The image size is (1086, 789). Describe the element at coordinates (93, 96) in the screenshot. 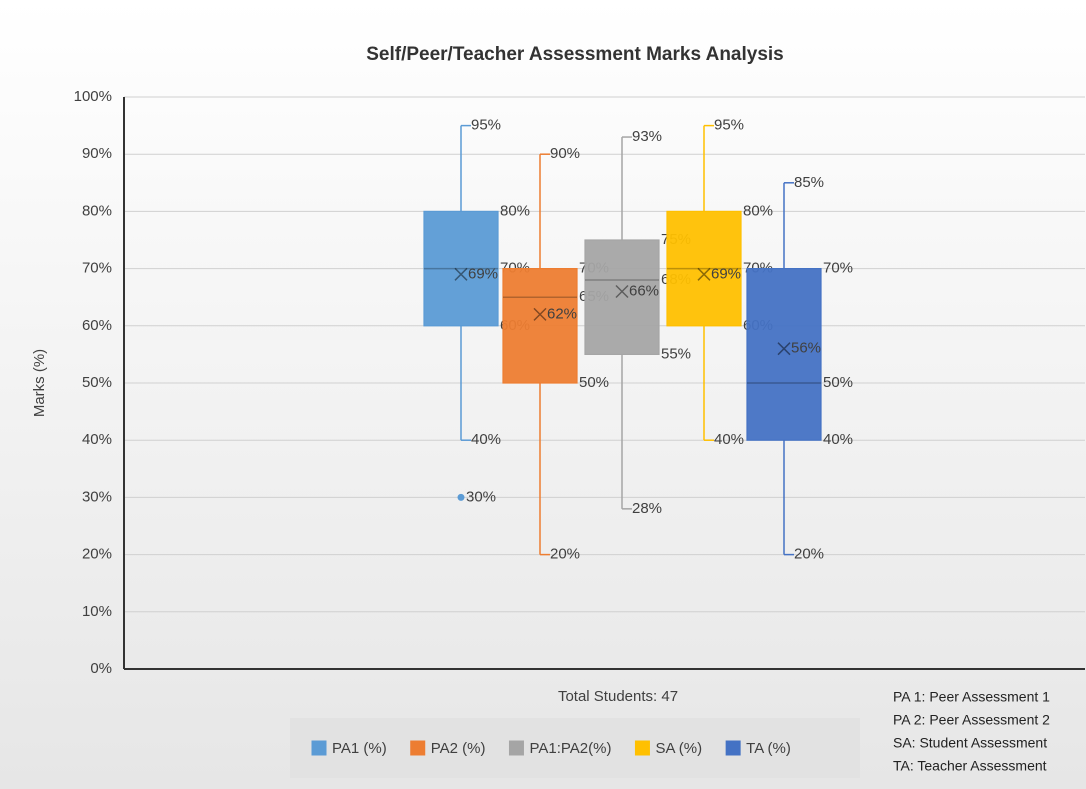

I see `y-tick-label: 100%` at that location.